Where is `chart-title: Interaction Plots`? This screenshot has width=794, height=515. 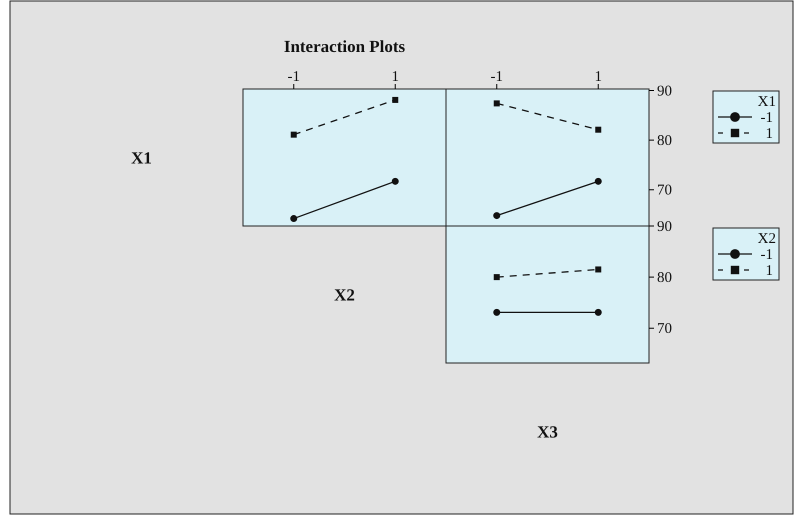
chart-title: Interaction Plots is located at coordinates (345, 46).